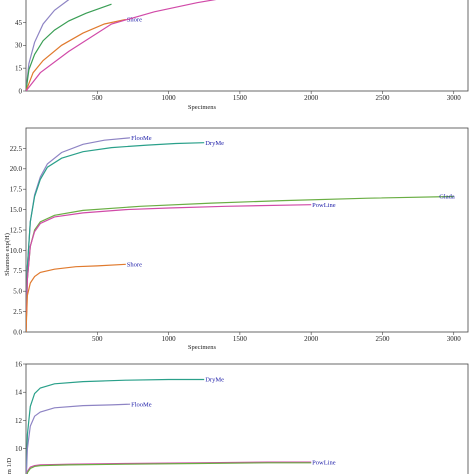 This screenshot has height=474, width=474. What do you see at coordinates (19, 23) in the screenshot?
I see `y-tick-label: 45` at bounding box center [19, 23].